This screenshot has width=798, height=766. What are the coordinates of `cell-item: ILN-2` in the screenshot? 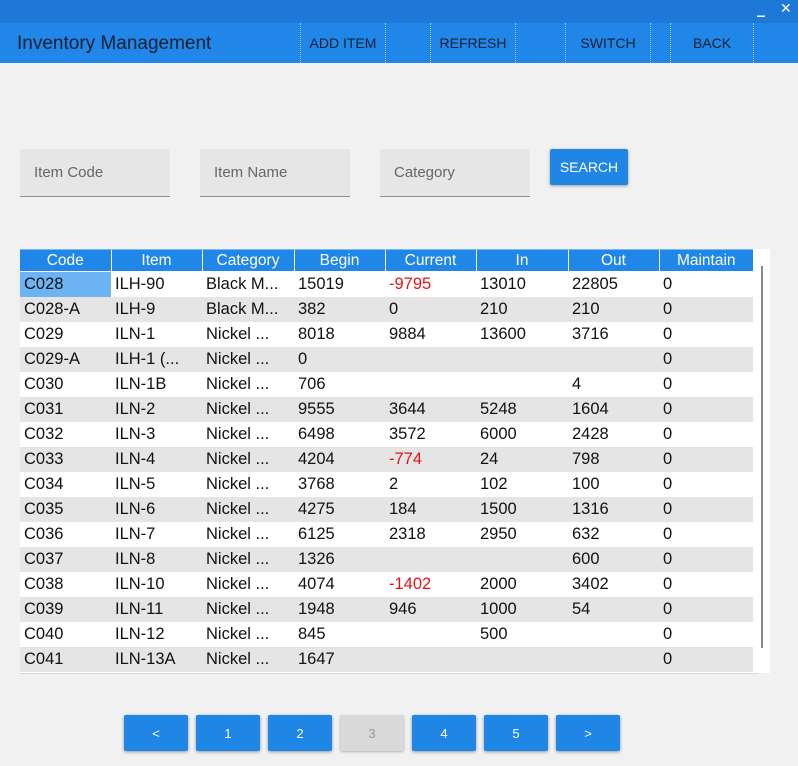 It's located at (156, 409).